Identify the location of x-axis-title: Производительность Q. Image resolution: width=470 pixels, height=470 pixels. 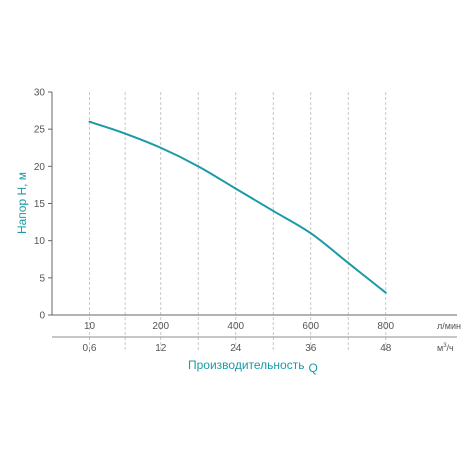
(253, 366).